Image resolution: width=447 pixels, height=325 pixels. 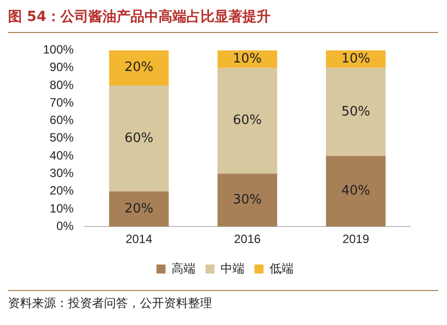 What do you see at coordinates (62, 208) in the screenshot?
I see `y-tick-label: 10%` at bounding box center [62, 208].